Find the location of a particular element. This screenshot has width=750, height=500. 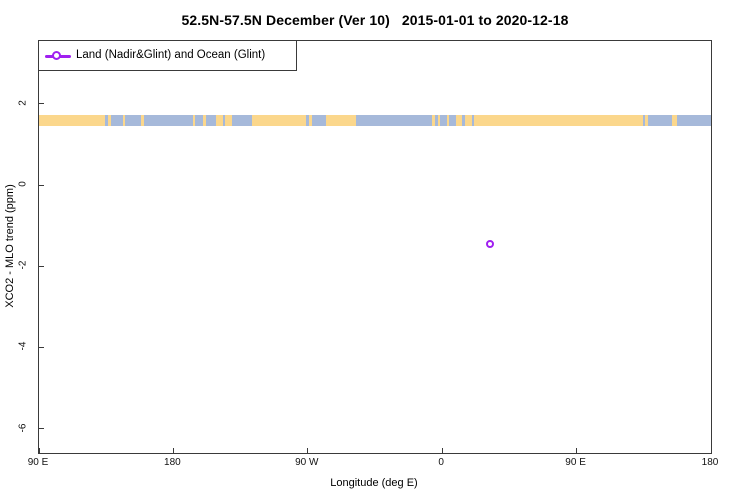

y-axis-label: XCO2 - MLO trend (ppm) is located at coordinates (10, 246).